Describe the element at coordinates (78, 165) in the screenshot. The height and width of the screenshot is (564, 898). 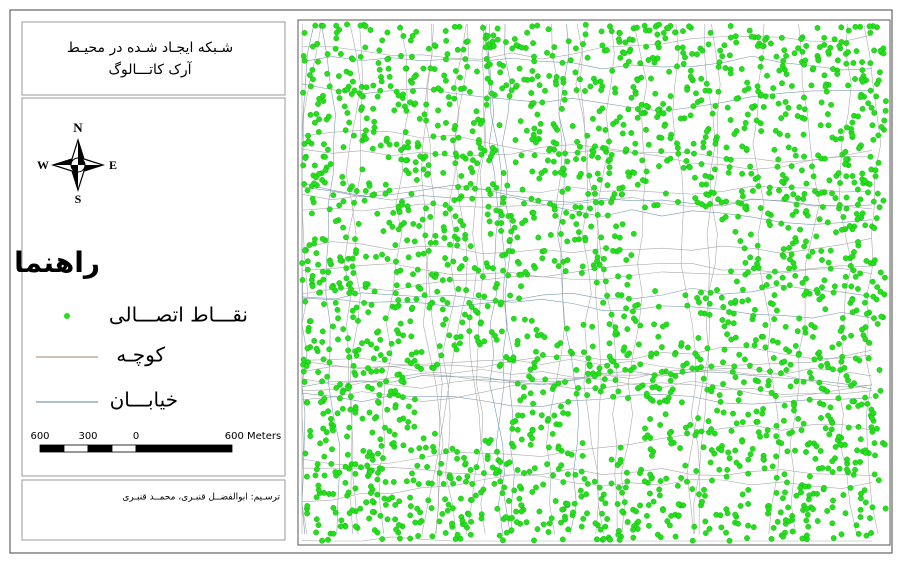
I see `north-arrow` at that location.